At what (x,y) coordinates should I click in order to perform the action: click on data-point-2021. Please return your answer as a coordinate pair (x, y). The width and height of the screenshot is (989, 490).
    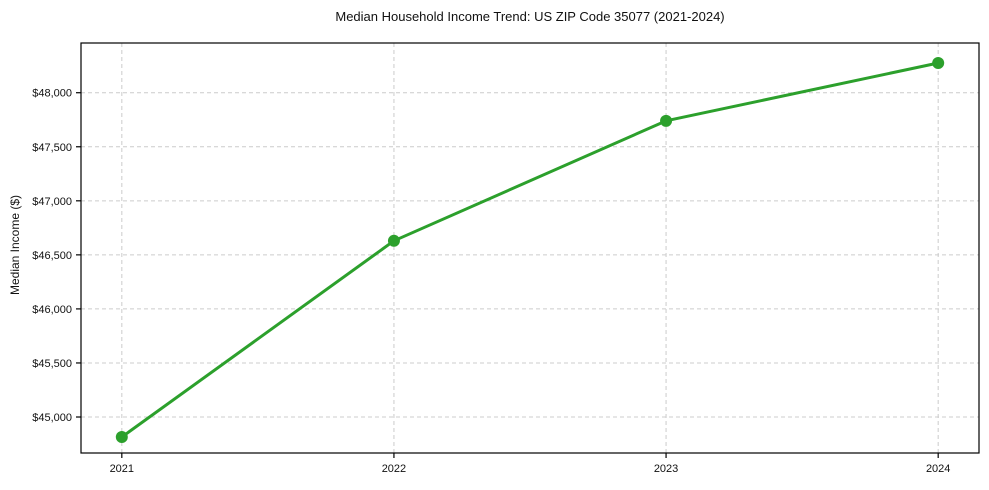
    Looking at the image, I should click on (121, 437).